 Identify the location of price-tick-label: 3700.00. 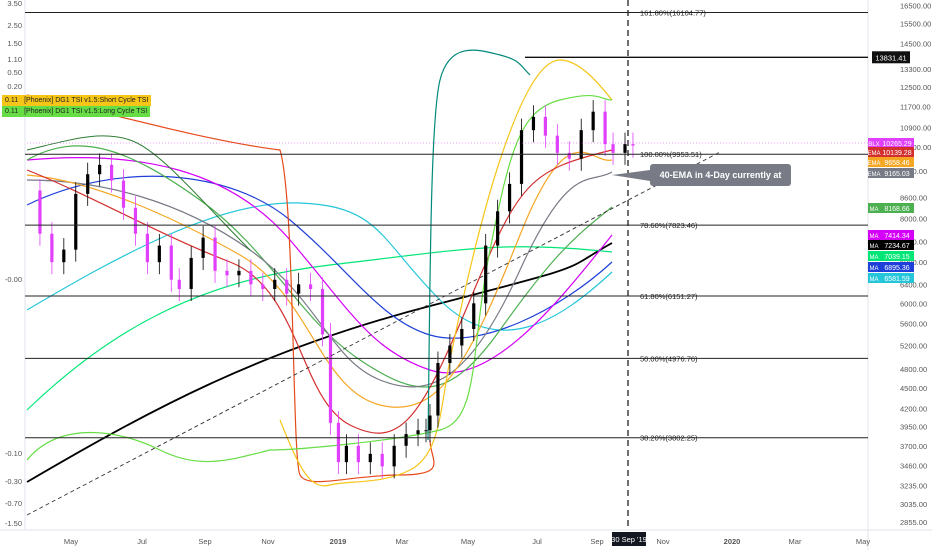
(913, 446).